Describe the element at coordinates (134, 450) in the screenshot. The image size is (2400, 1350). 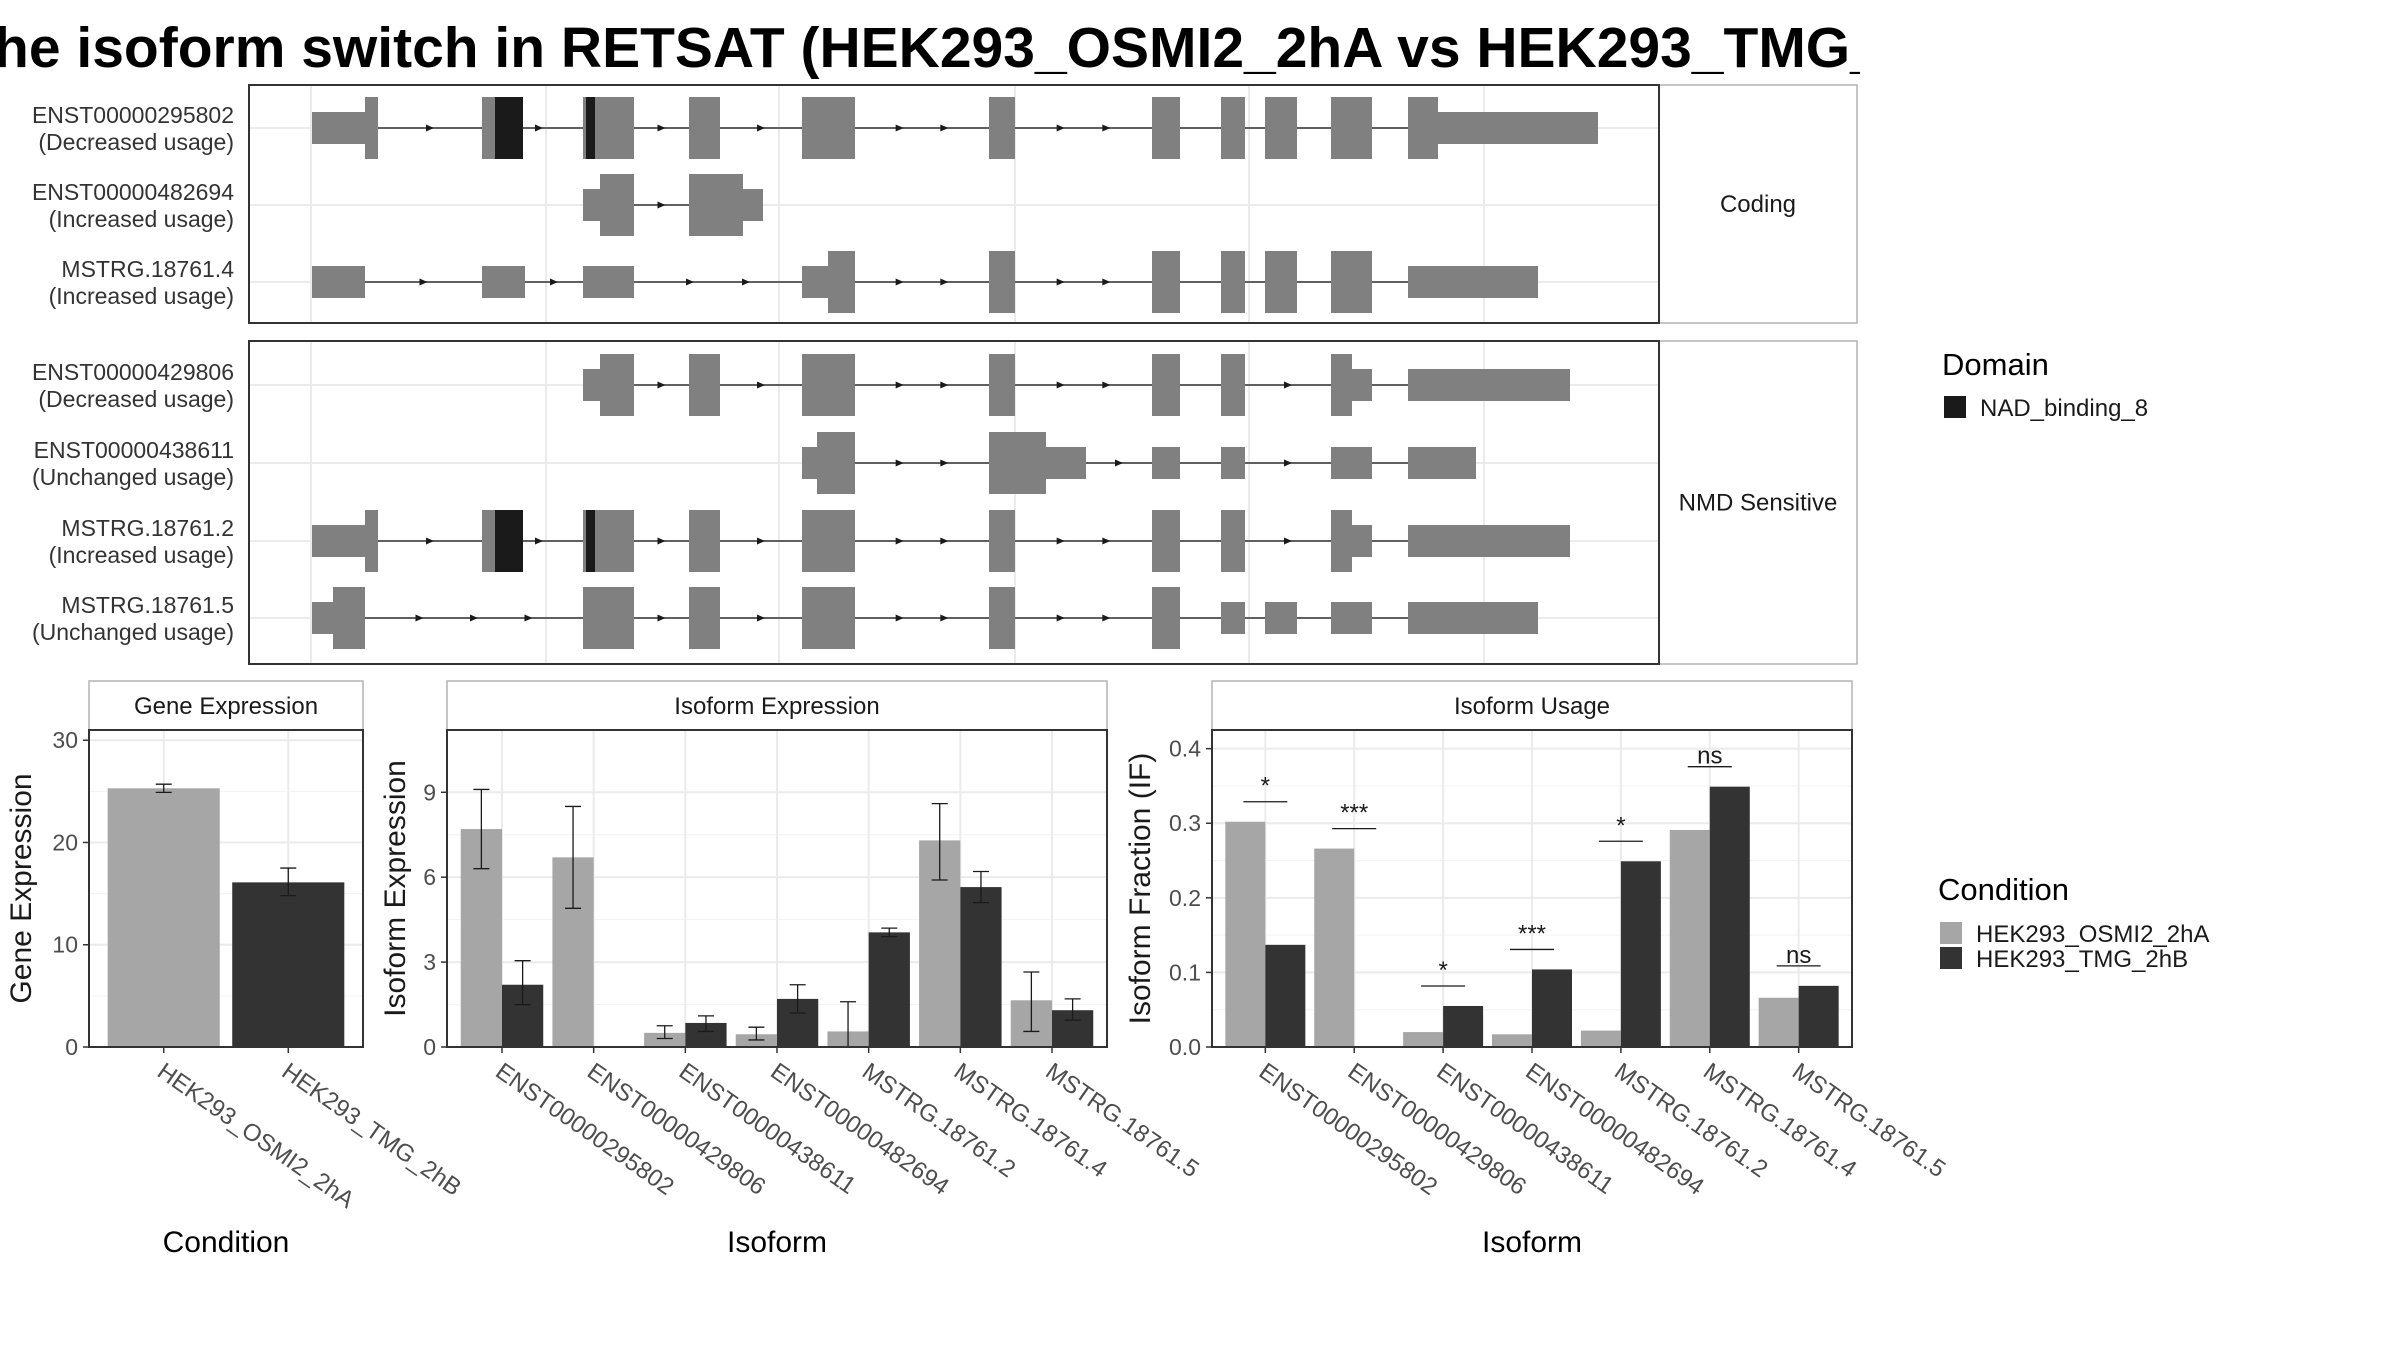
I see `transcript-label: ENST00000438611` at that location.